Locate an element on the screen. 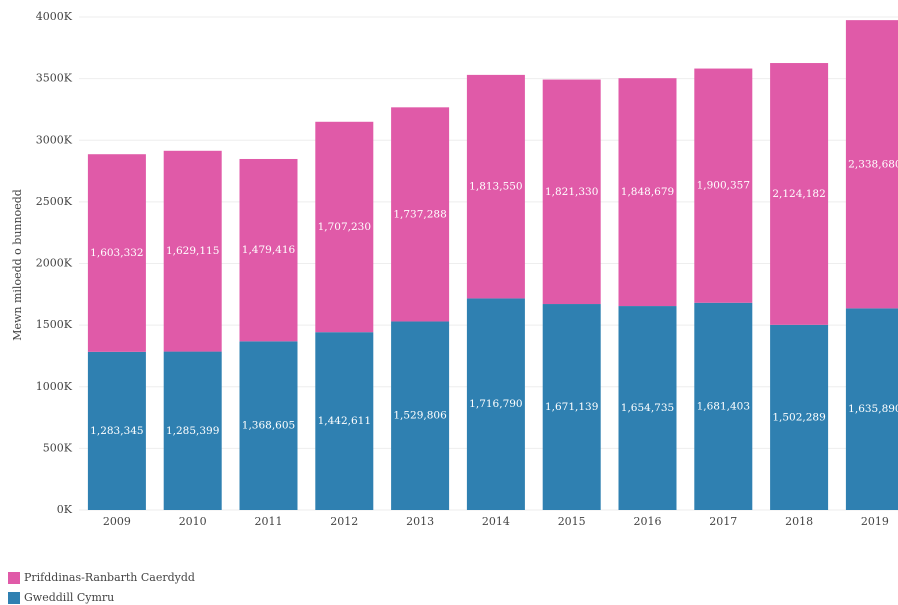  legend-label: Prifddinas-Ranbarth Caerdydd is located at coordinates (109, 577).